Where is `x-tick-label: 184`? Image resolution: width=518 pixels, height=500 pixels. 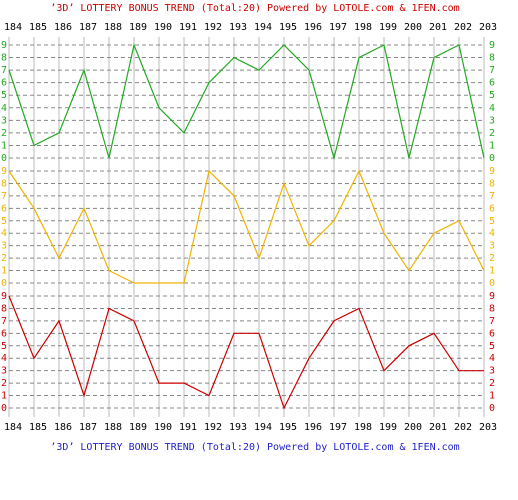
x-tick-label: 184 is located at coordinates (13, 27).